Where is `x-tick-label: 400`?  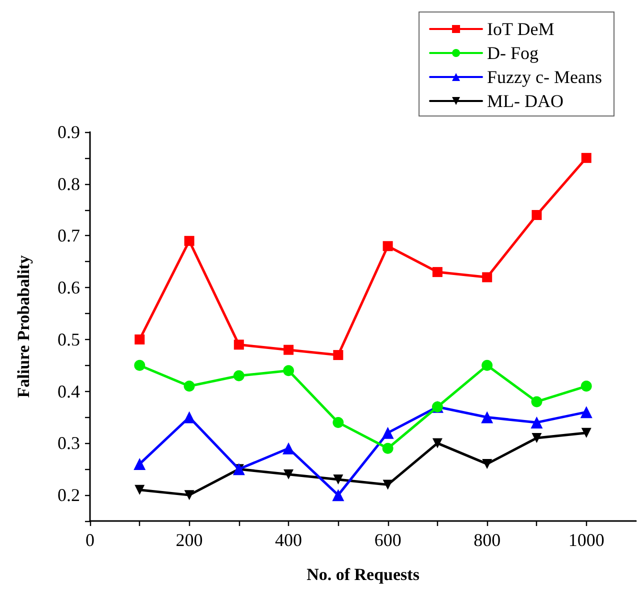
x-tick-label: 400 is located at coordinates (288, 540).